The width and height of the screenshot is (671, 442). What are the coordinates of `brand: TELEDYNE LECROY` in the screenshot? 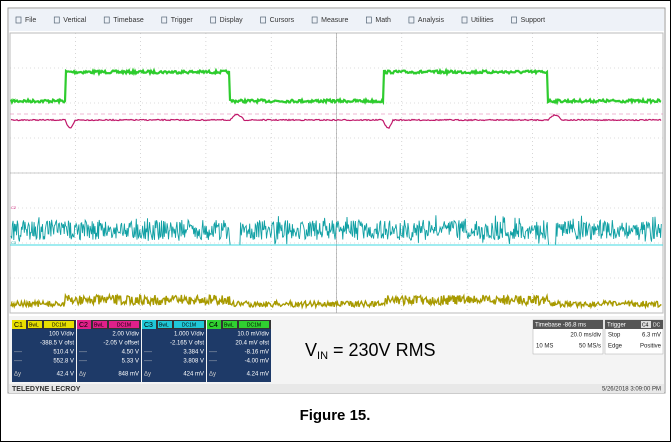 It's located at (46, 389).